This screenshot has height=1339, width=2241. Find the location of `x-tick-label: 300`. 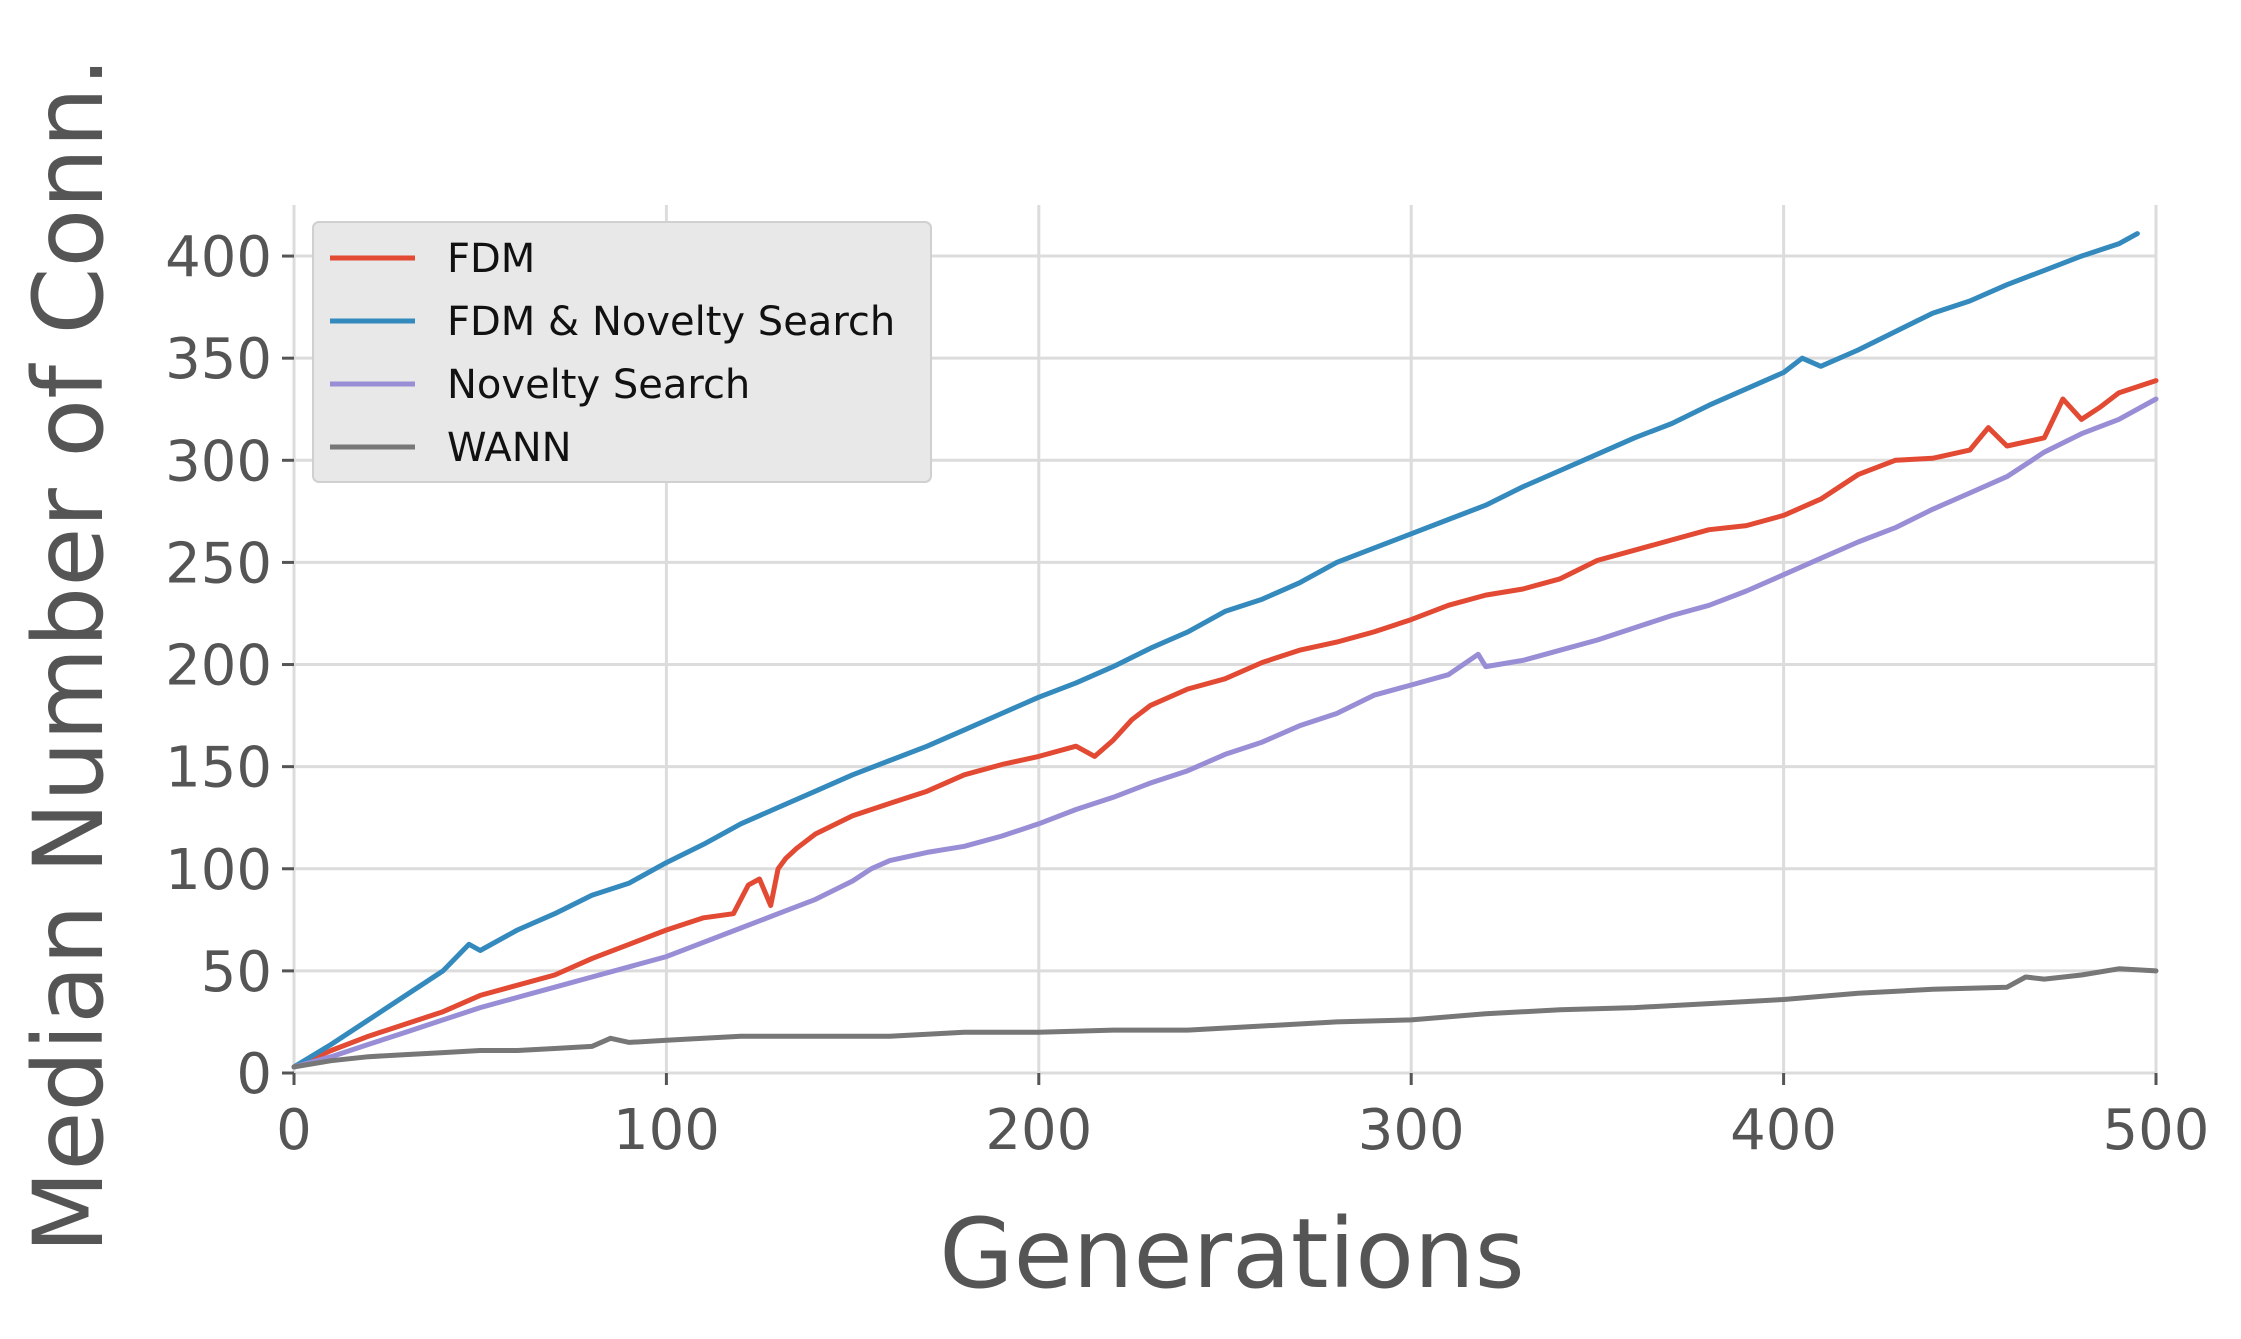

x-tick-label: 300 is located at coordinates (1411, 1130).